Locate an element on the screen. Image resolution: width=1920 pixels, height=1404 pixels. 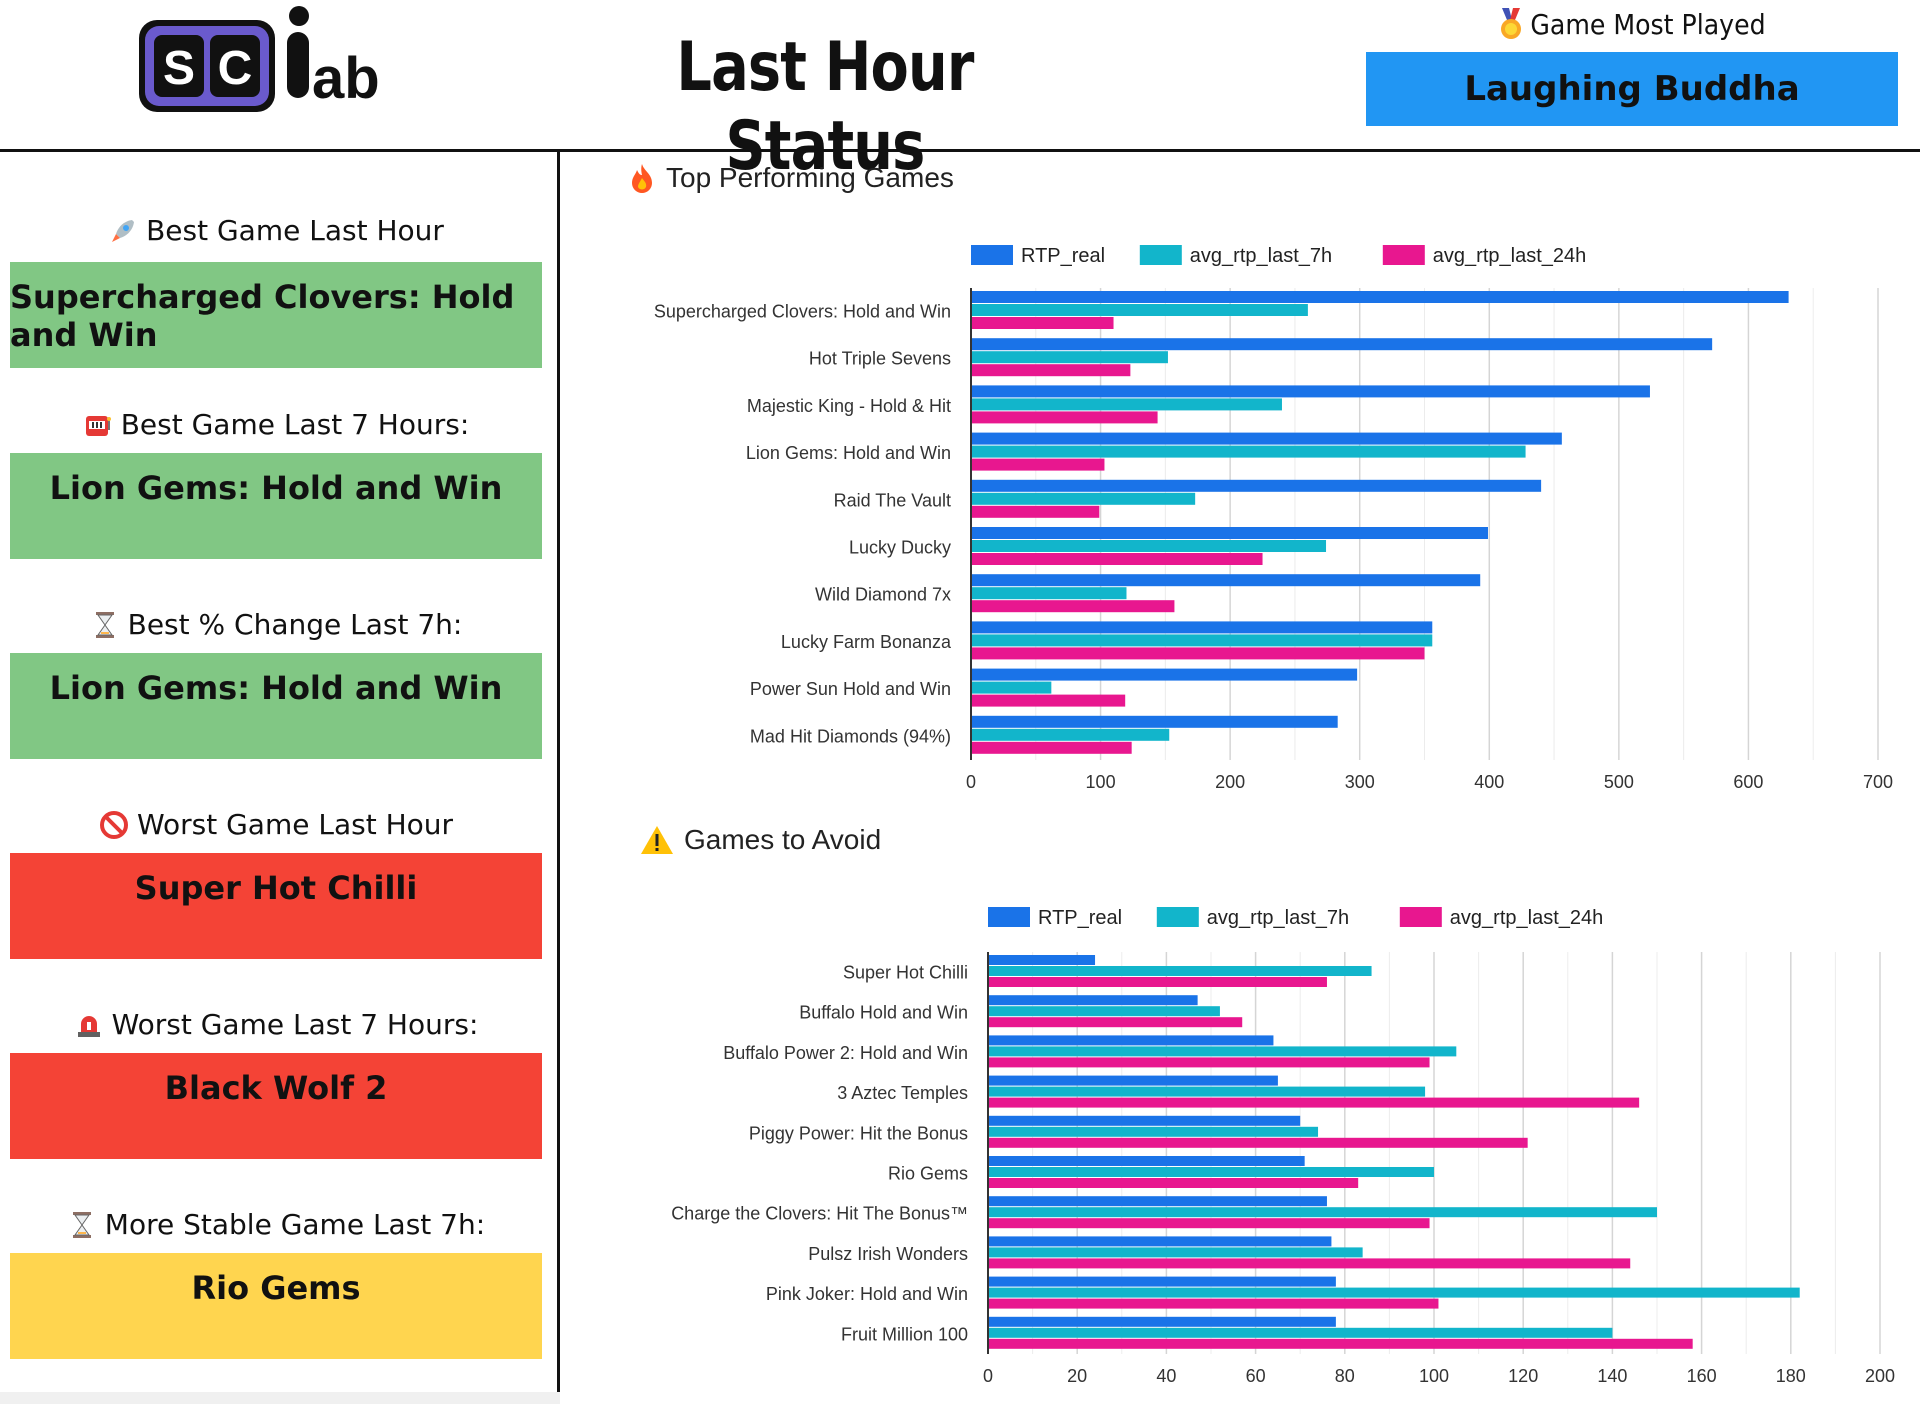
legend-label: avg_rtp_last_7h is located at coordinates (1261, 256).